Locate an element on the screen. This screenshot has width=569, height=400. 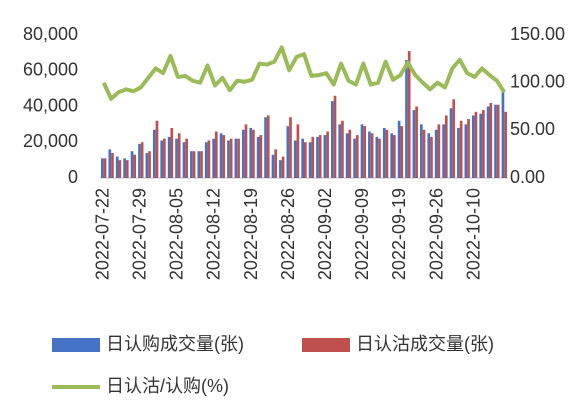
y-tick-label: 80,000 is located at coordinates (50, 34).